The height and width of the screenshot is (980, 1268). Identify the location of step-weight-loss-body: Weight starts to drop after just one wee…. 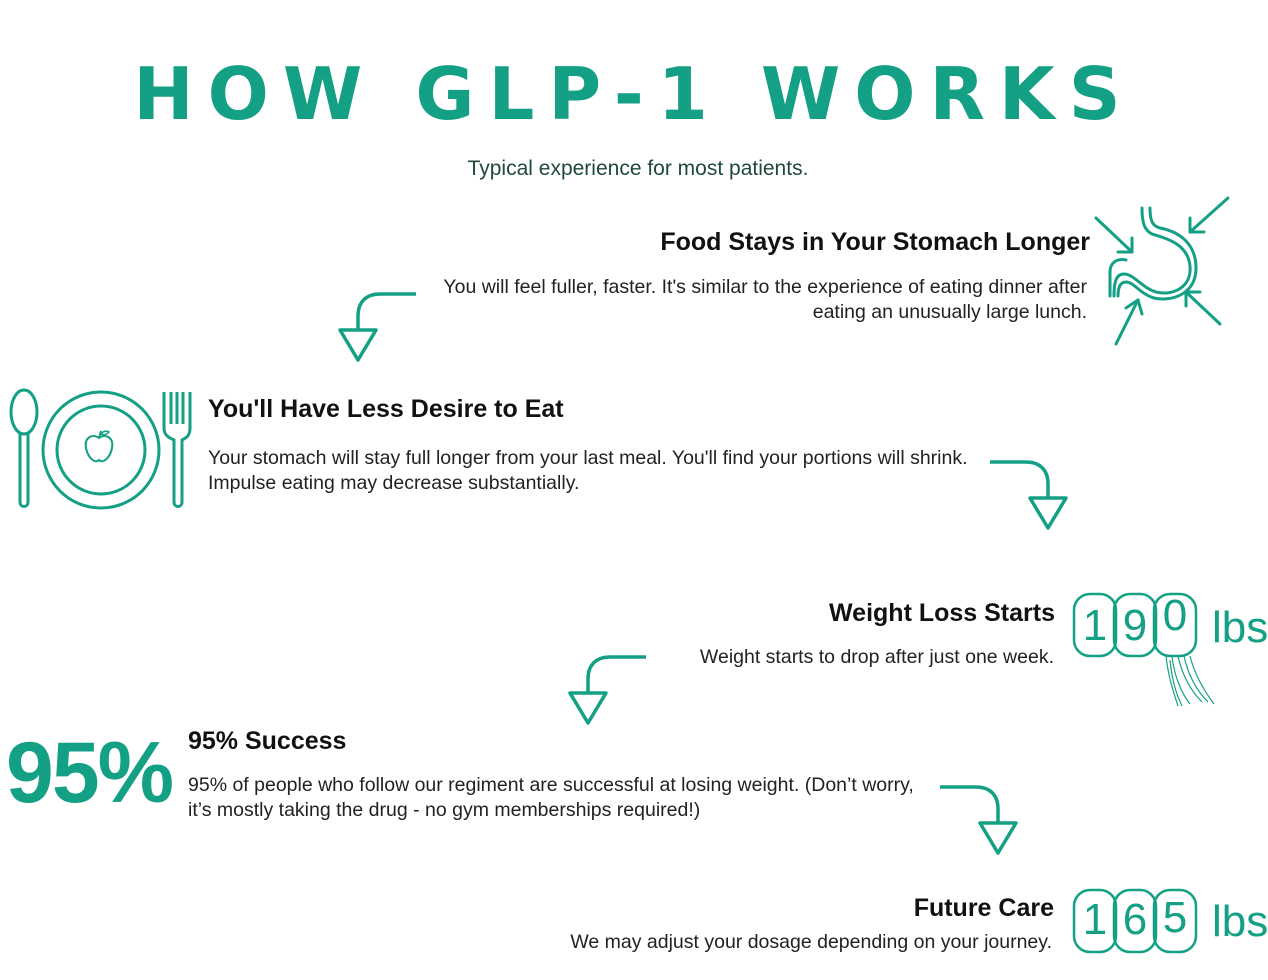
(807, 657).